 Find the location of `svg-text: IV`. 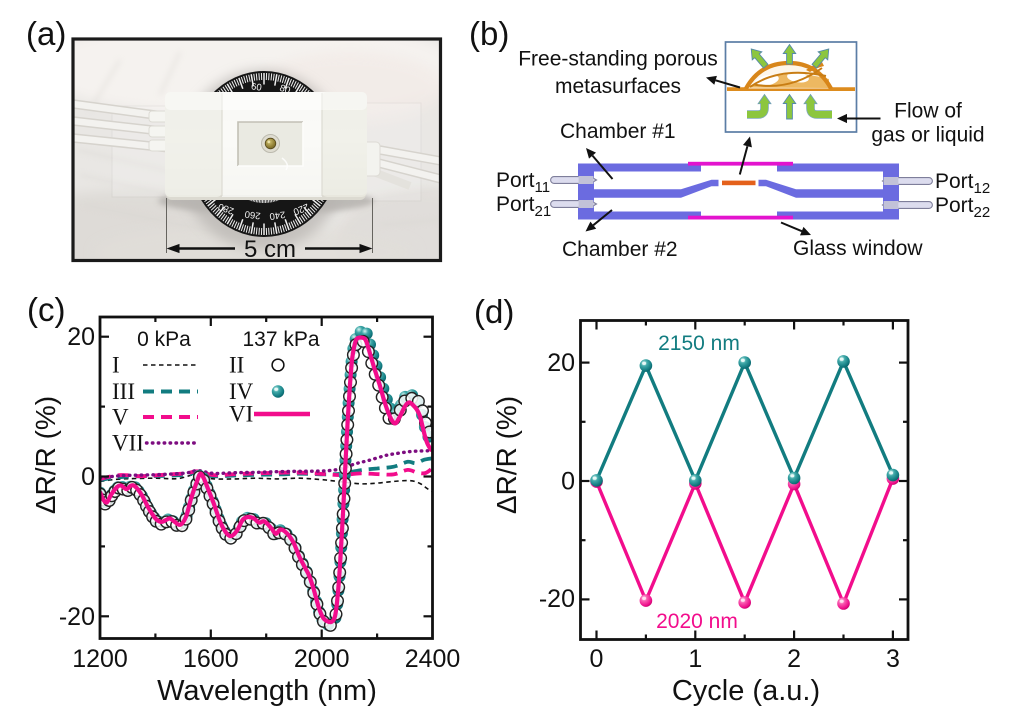

svg-text: IV is located at coordinates (241, 391).